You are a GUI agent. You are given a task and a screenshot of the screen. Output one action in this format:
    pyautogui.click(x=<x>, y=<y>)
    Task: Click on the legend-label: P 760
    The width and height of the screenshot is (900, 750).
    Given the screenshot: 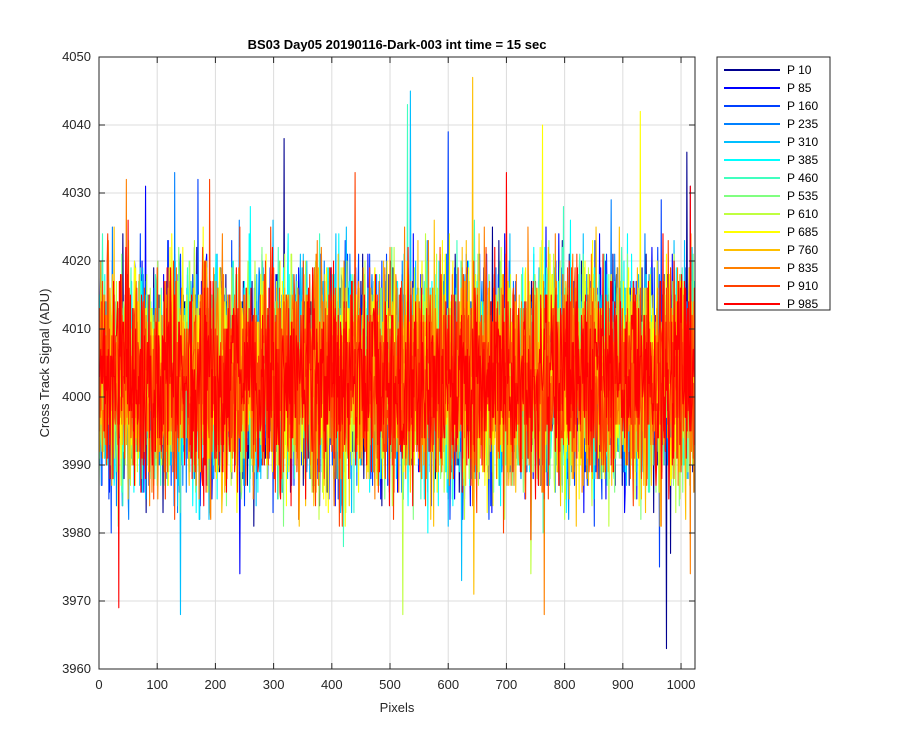 What is the action you would take?
    pyautogui.click(x=802, y=250)
    